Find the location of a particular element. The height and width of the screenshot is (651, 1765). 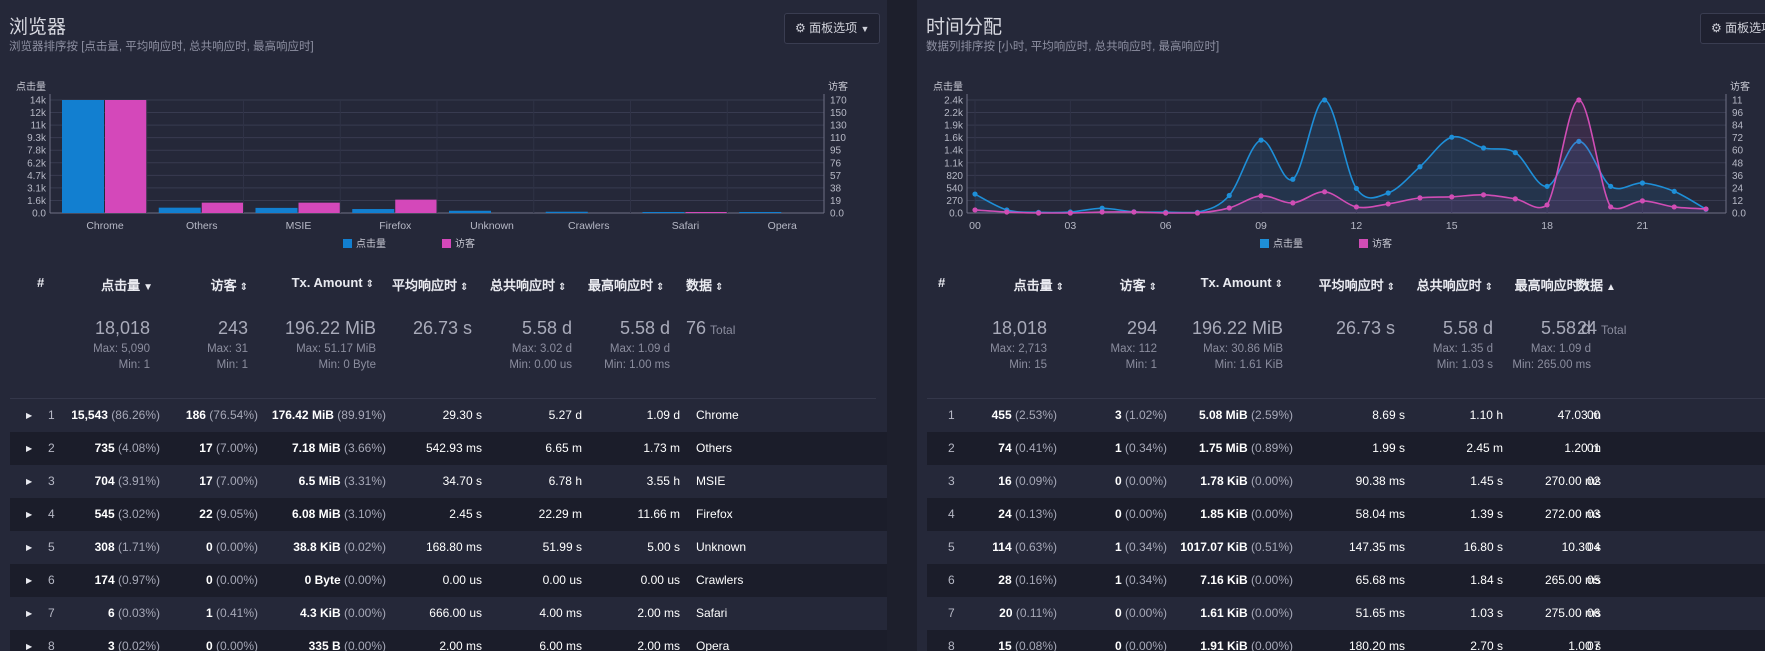

left-tick-label: 1.6k is located at coordinates (954, 138).